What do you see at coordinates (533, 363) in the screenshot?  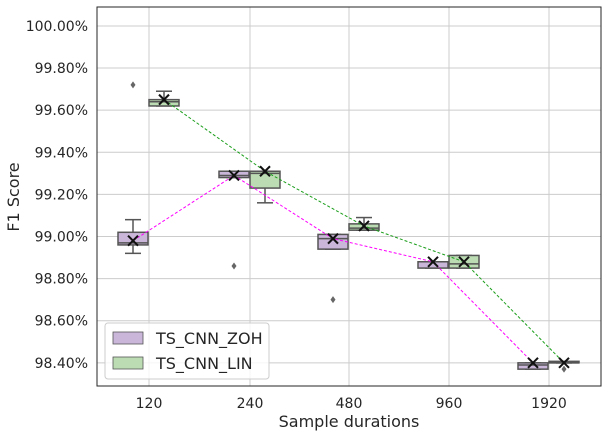 I see `mean-marker-ts-cnn-zoh-1920` at bounding box center [533, 363].